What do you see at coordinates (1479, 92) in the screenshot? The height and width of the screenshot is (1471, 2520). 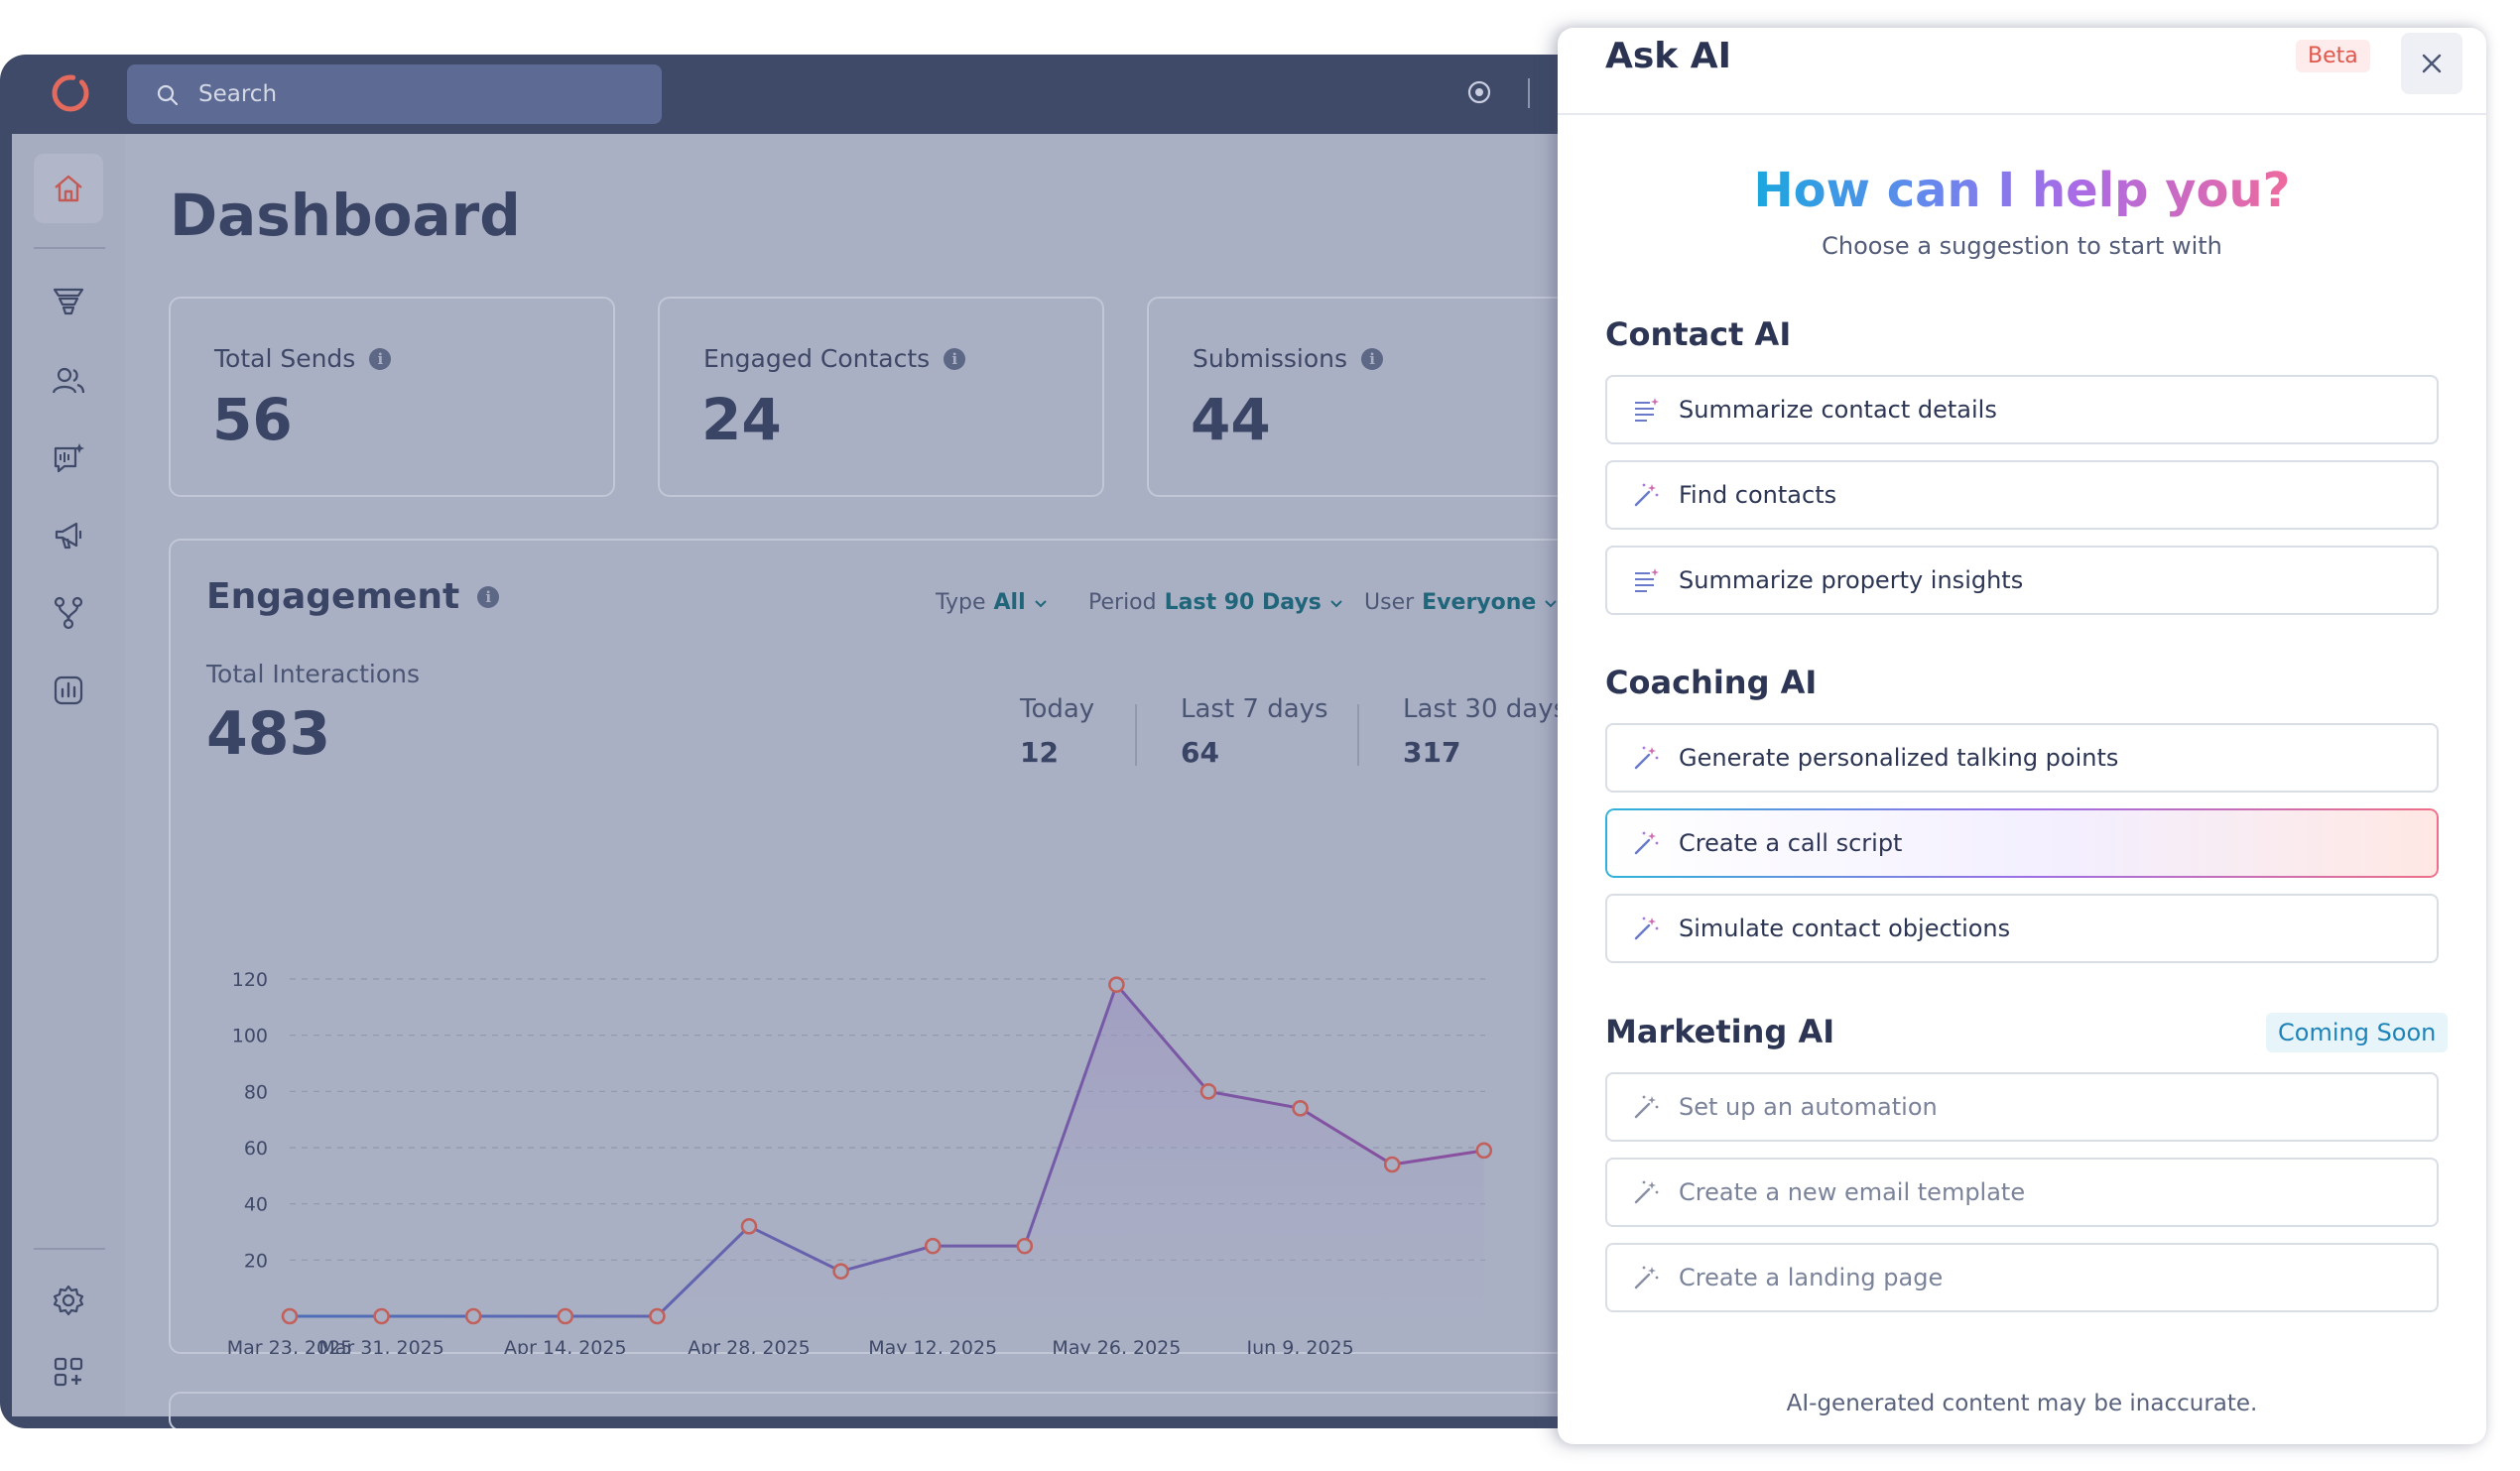 I see `explore-icon` at bounding box center [1479, 92].